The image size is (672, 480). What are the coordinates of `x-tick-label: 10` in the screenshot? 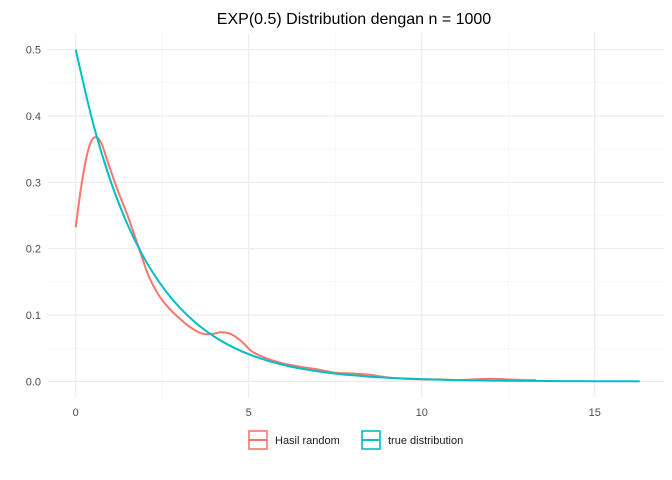 It's located at (422, 413).